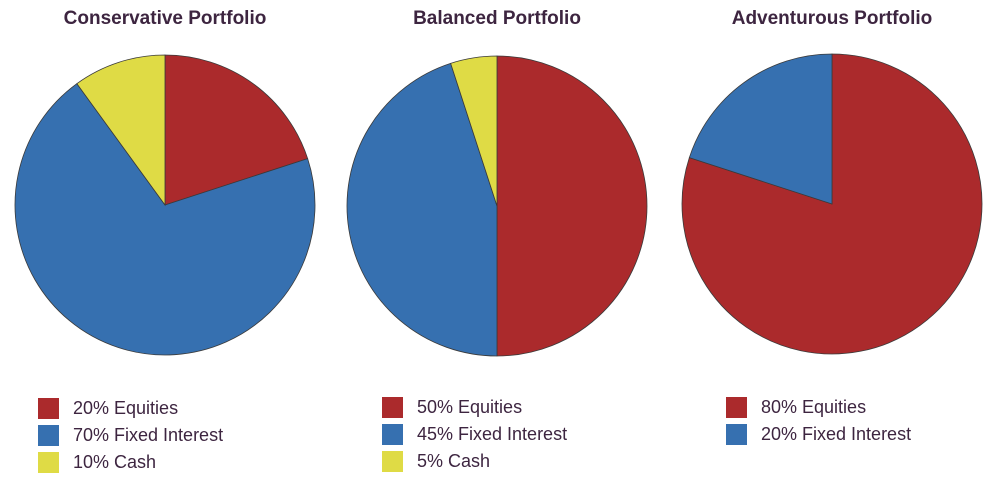 This screenshot has height=485, width=1000. Describe the element at coordinates (497, 18) in the screenshot. I see `chart-title: Balanced Portfolio` at that location.